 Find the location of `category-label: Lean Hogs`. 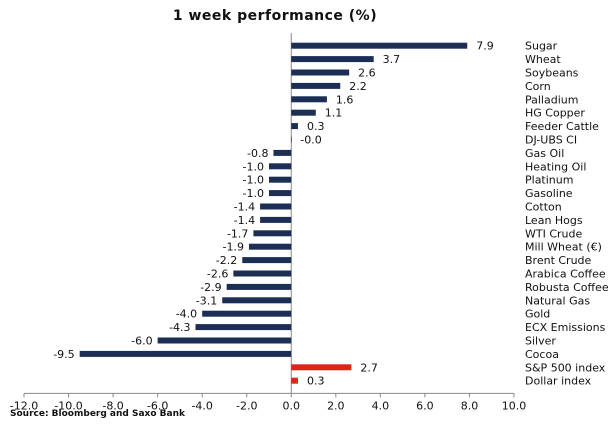

category-label: Lean Hogs is located at coordinates (554, 220).